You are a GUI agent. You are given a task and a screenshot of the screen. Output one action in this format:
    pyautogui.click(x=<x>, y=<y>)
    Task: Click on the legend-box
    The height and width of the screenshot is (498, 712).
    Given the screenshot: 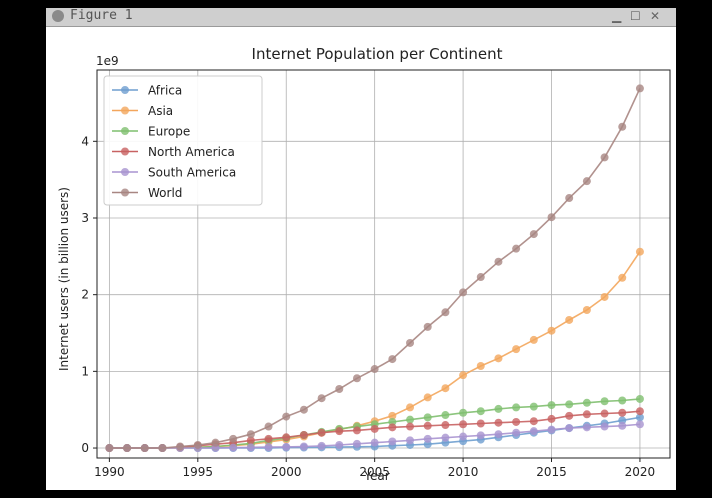 What is the action you would take?
    pyautogui.click(x=183, y=140)
    